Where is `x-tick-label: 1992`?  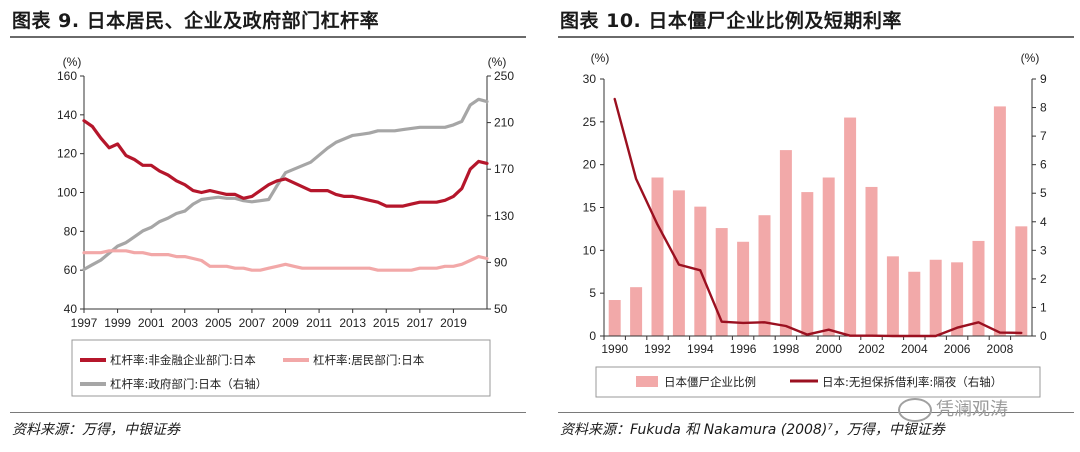 x-tick-label: 1992 is located at coordinates (657, 349).